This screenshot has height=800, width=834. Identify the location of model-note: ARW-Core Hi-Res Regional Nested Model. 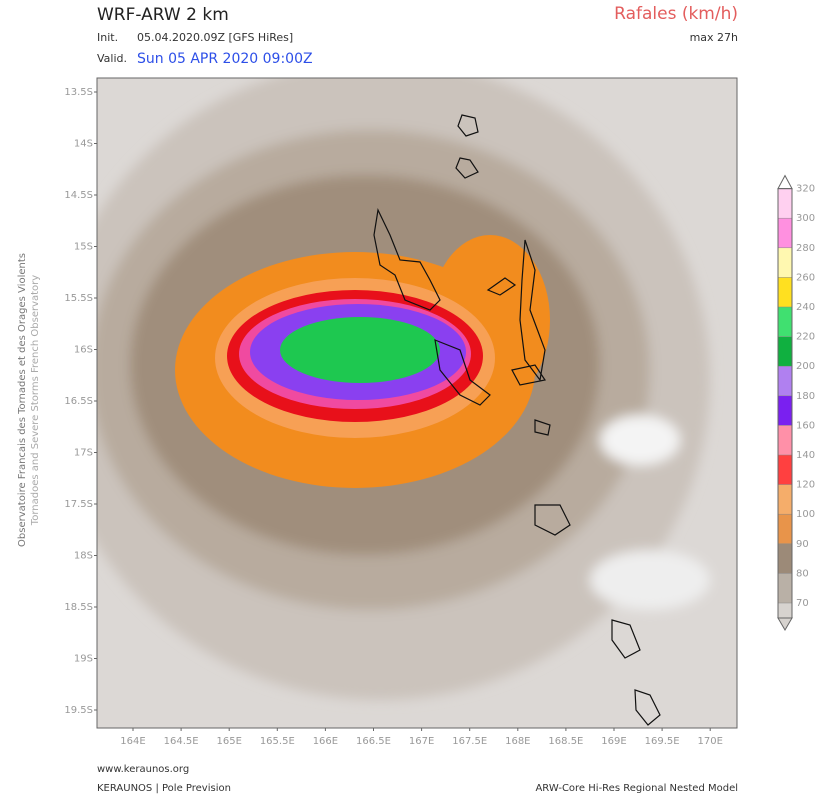
(636, 788).